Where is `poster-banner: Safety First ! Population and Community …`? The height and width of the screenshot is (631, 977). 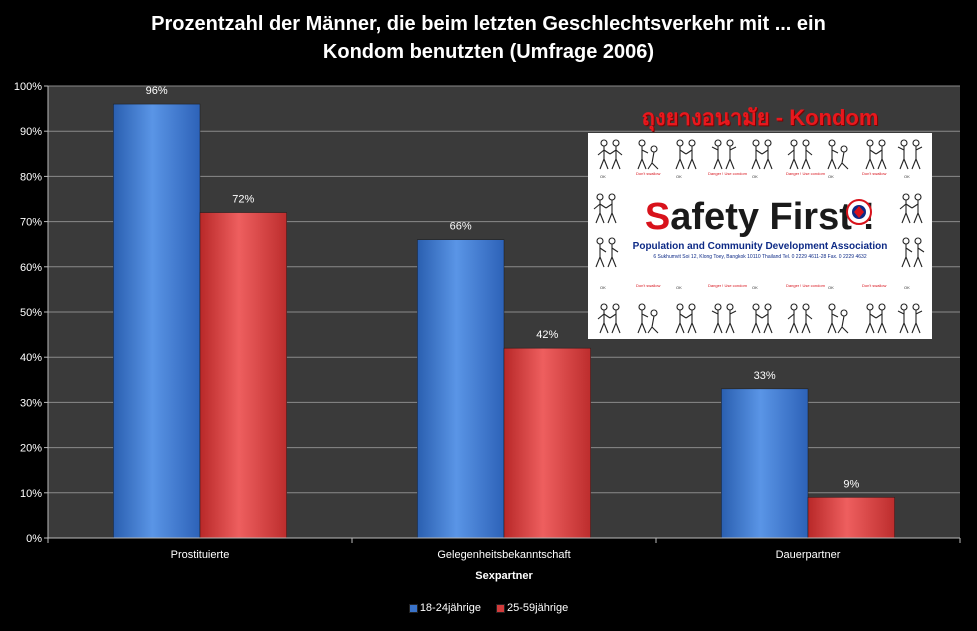 poster-banner: Safety First ! Population and Community … is located at coordinates (760, 233).